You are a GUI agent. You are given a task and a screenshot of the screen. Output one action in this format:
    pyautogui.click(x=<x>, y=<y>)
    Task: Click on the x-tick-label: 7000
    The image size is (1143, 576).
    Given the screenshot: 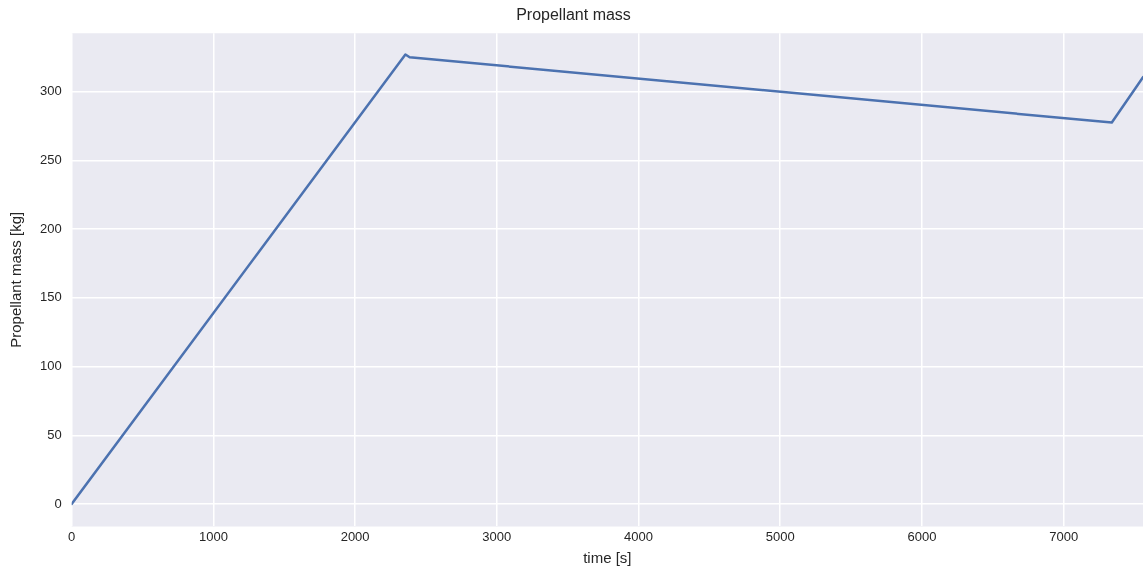 What is the action you would take?
    pyautogui.click(x=1064, y=536)
    